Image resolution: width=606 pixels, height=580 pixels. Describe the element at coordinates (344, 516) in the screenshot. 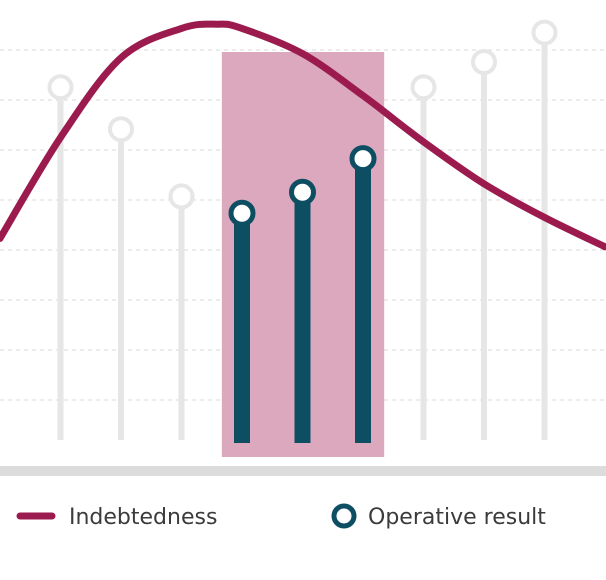

I see `legend-swatch-operative-result` at that location.